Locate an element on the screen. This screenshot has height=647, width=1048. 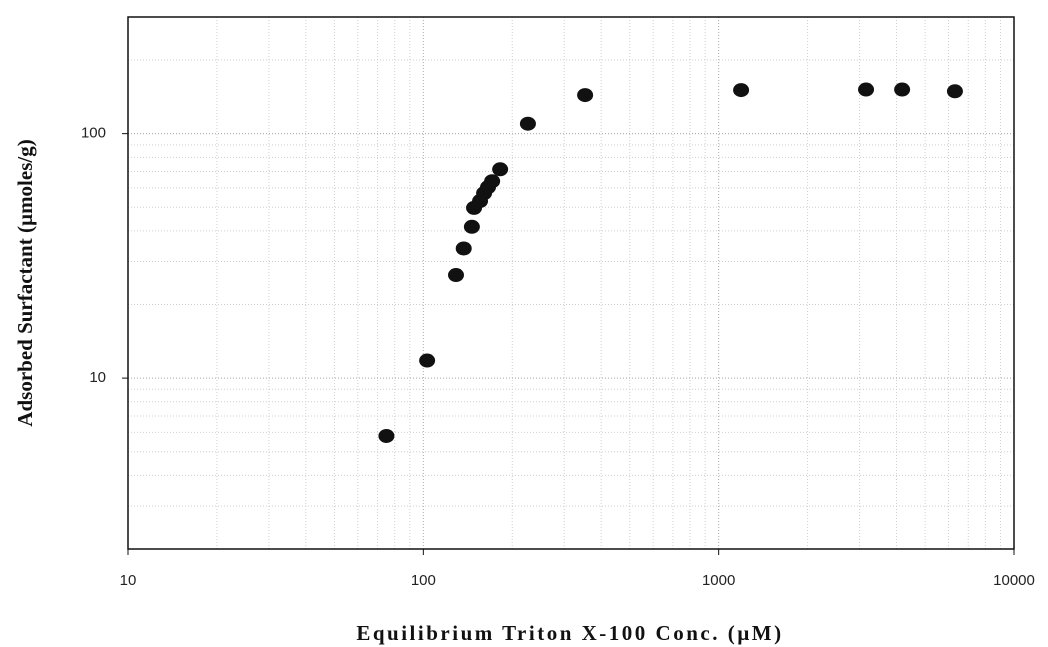
y-axis-title: Adsorbed Surfactant (µmoles/g) is located at coordinates (25, 282).